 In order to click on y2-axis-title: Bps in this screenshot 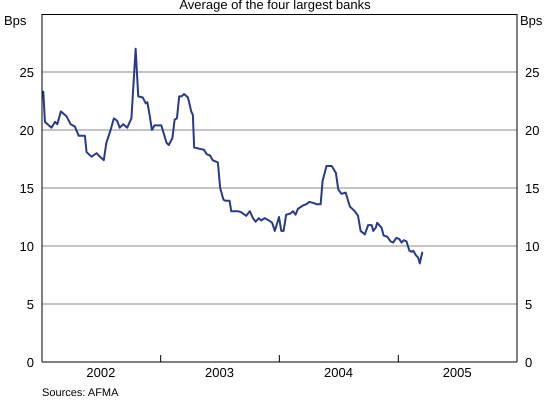, I will do `click(531, 20)`.